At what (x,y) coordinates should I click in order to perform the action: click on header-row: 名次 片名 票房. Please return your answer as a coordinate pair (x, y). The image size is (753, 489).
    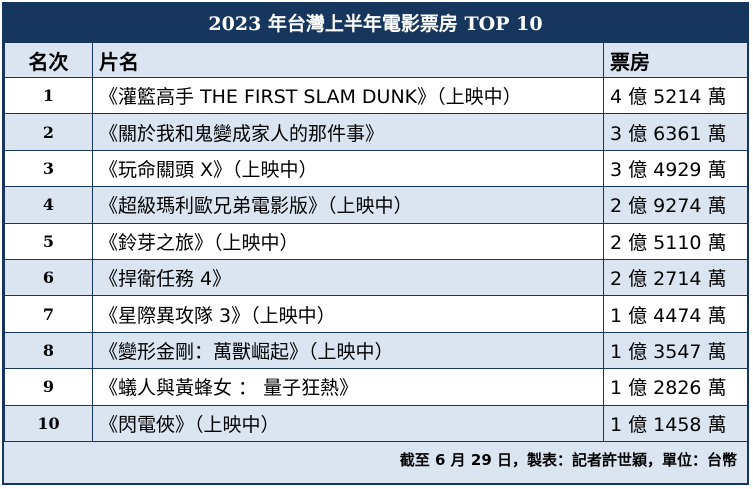
    Looking at the image, I should click on (376, 60).